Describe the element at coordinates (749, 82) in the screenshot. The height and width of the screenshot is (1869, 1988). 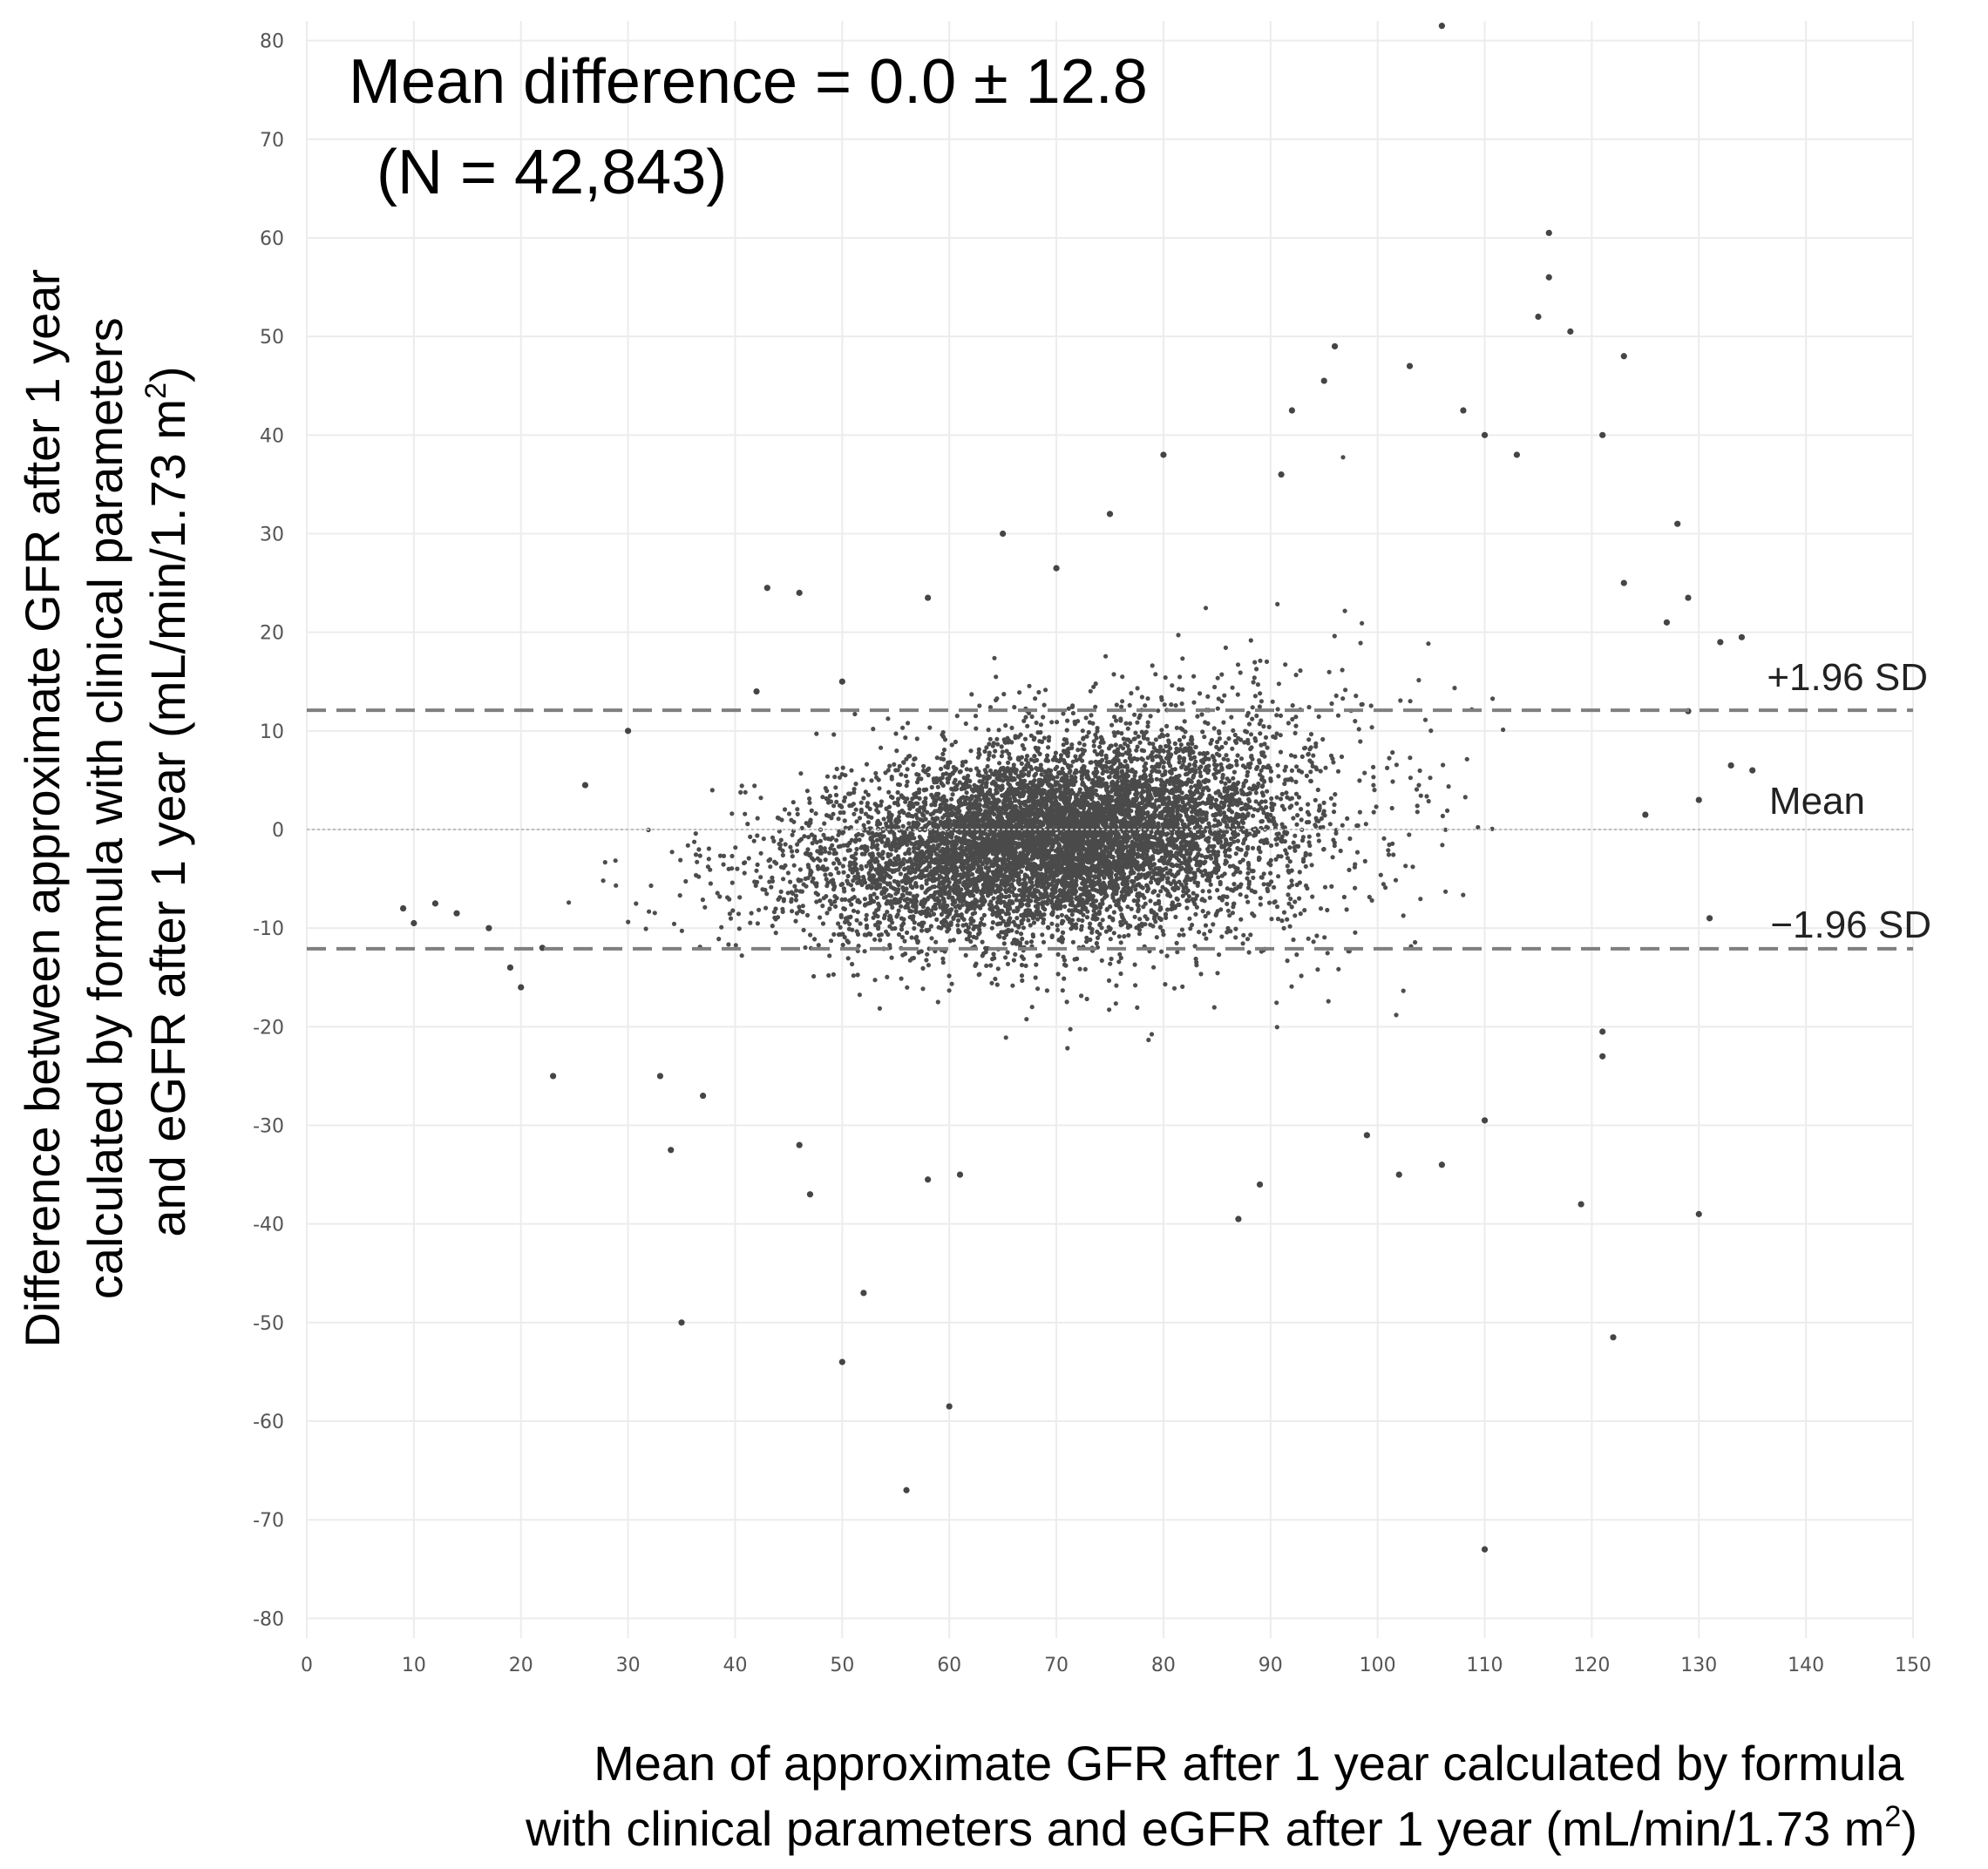
I see `annotation-mean-difference: Mean difference = 0.0 ± 12.8` at that location.